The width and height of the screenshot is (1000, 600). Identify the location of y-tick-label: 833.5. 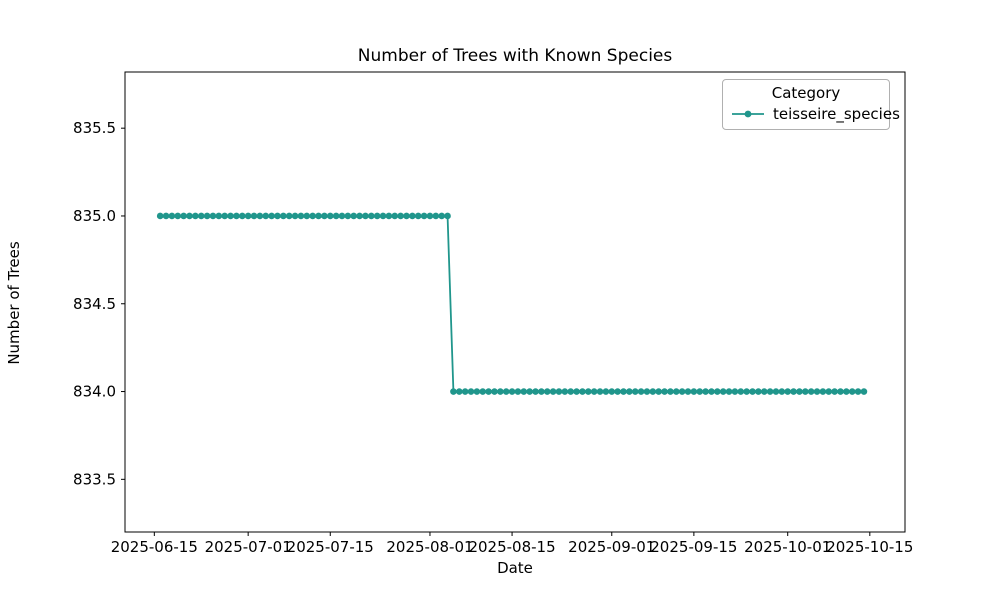
(94, 479).